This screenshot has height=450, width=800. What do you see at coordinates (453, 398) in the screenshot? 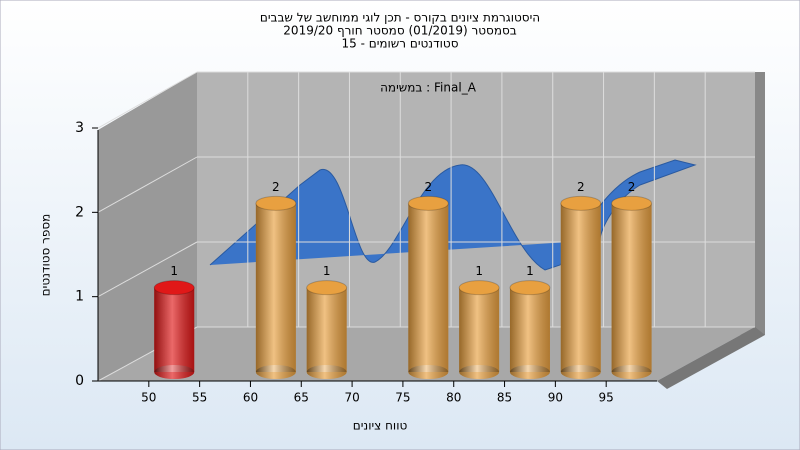
I see `x-tick-label: 80` at bounding box center [453, 398].